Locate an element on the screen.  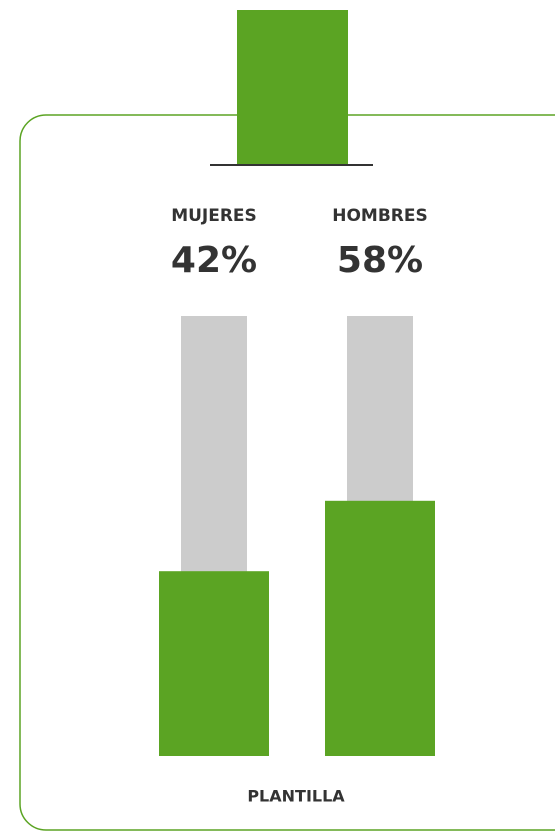
category-label: MUJERES is located at coordinates (214, 216).